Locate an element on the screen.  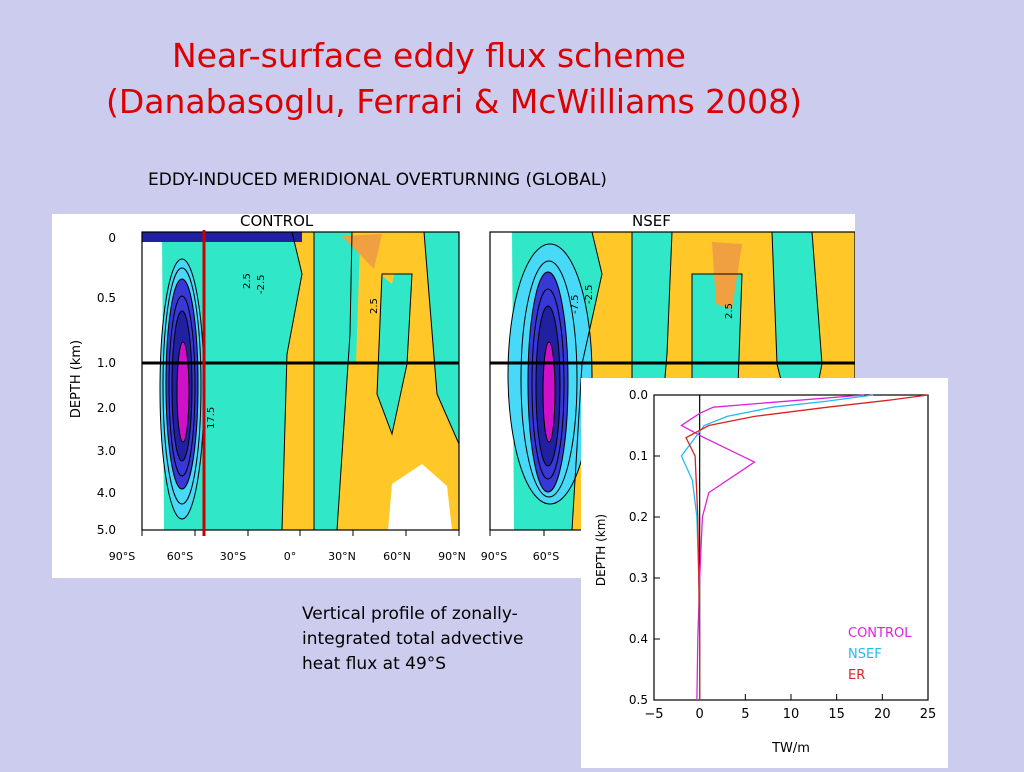
caption-line: heat flux at 49°S is located at coordinates (374, 664).